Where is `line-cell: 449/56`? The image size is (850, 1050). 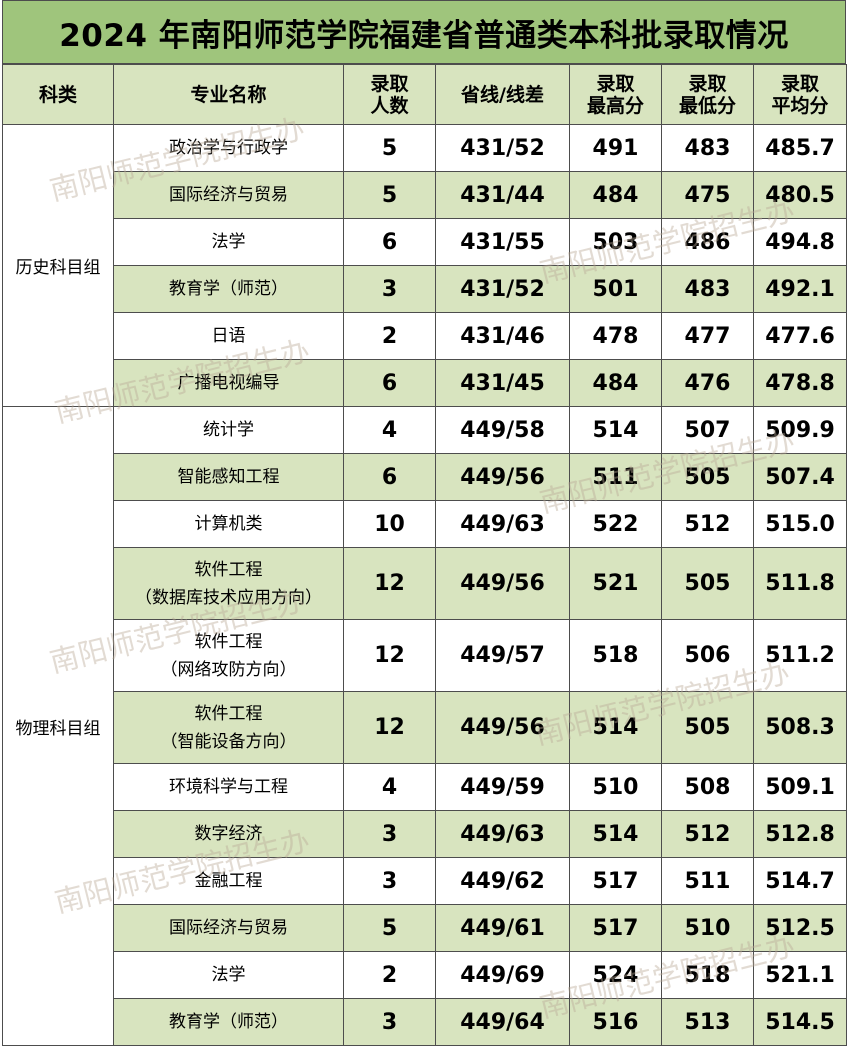 line-cell: 449/56 is located at coordinates (502, 583).